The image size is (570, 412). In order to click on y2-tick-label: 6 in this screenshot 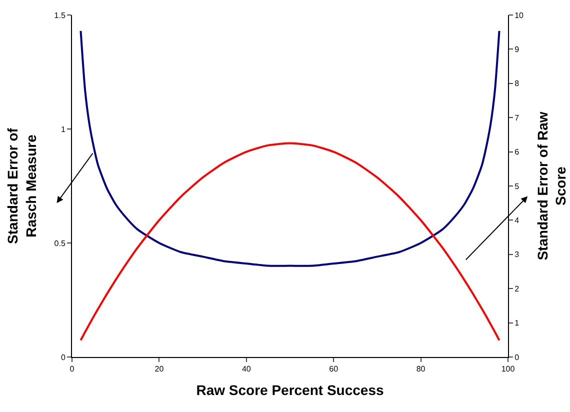, I will do `click(517, 152)`.